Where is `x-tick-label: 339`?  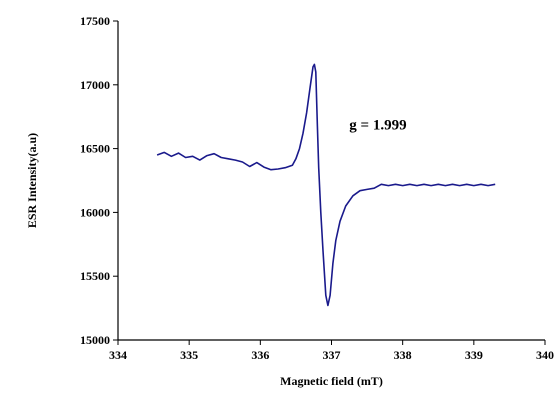 x-tick-label: 339 is located at coordinates (474, 355).